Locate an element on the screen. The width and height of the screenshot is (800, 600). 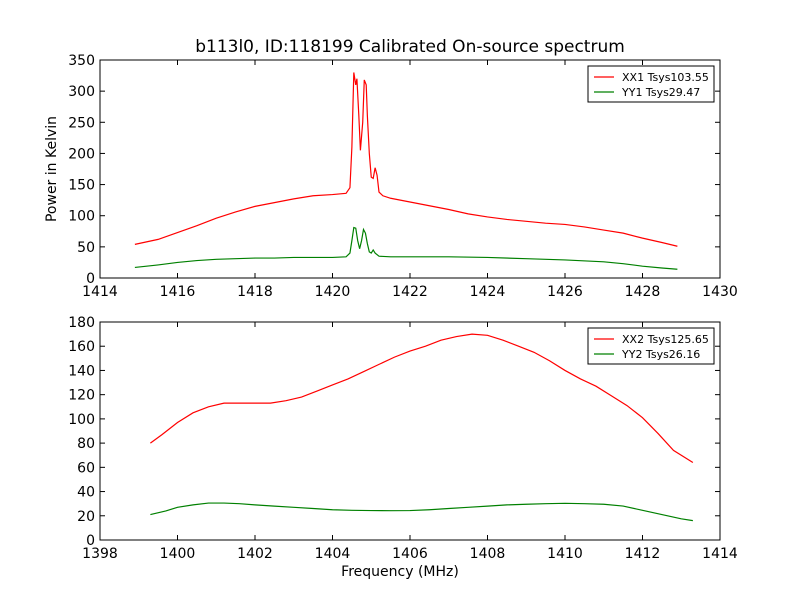
x-tick-label: 1410 is located at coordinates (565, 554).